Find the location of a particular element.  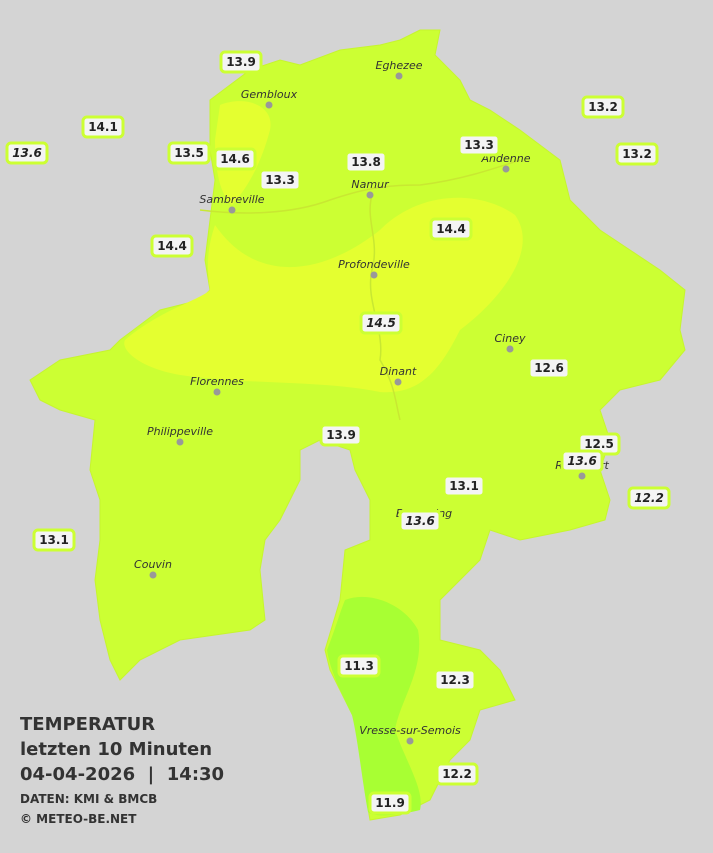

legend-title: TEMPERATUR is located at coordinates (87, 724).